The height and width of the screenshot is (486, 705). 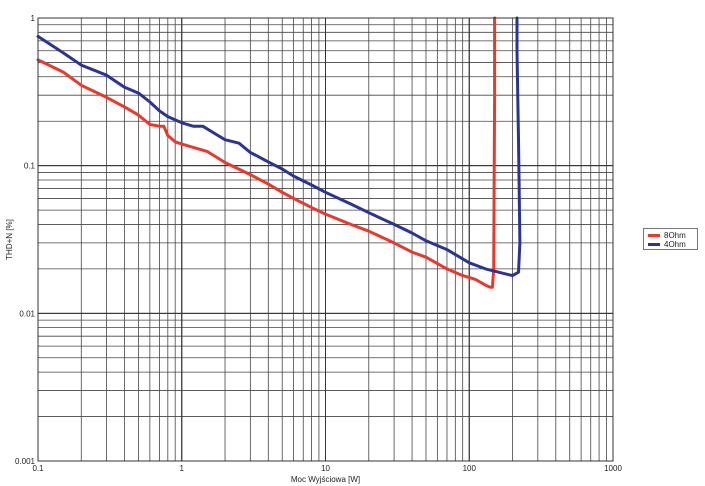 What do you see at coordinates (325, 479) in the screenshot?
I see `x-axis-title: Moc Wyjściowa [W]` at bounding box center [325, 479].